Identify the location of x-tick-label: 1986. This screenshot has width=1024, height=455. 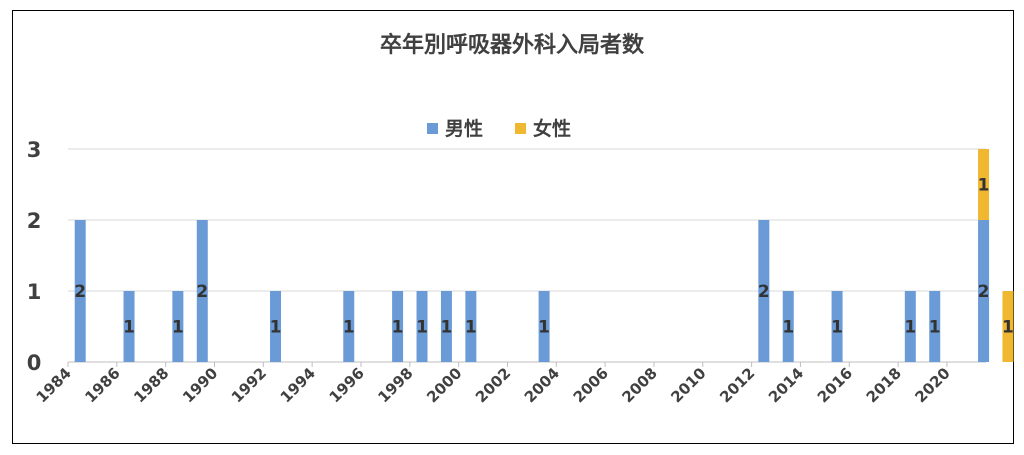
(102, 385).